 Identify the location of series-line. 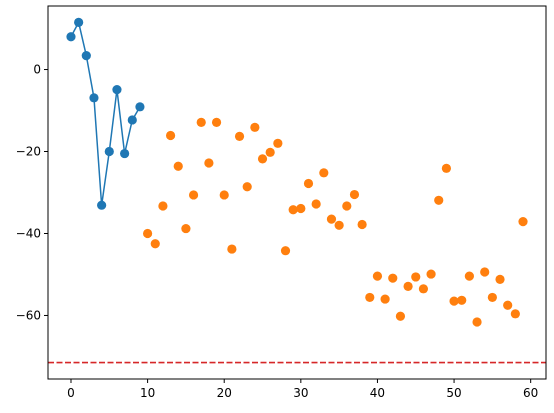
(105, 113).